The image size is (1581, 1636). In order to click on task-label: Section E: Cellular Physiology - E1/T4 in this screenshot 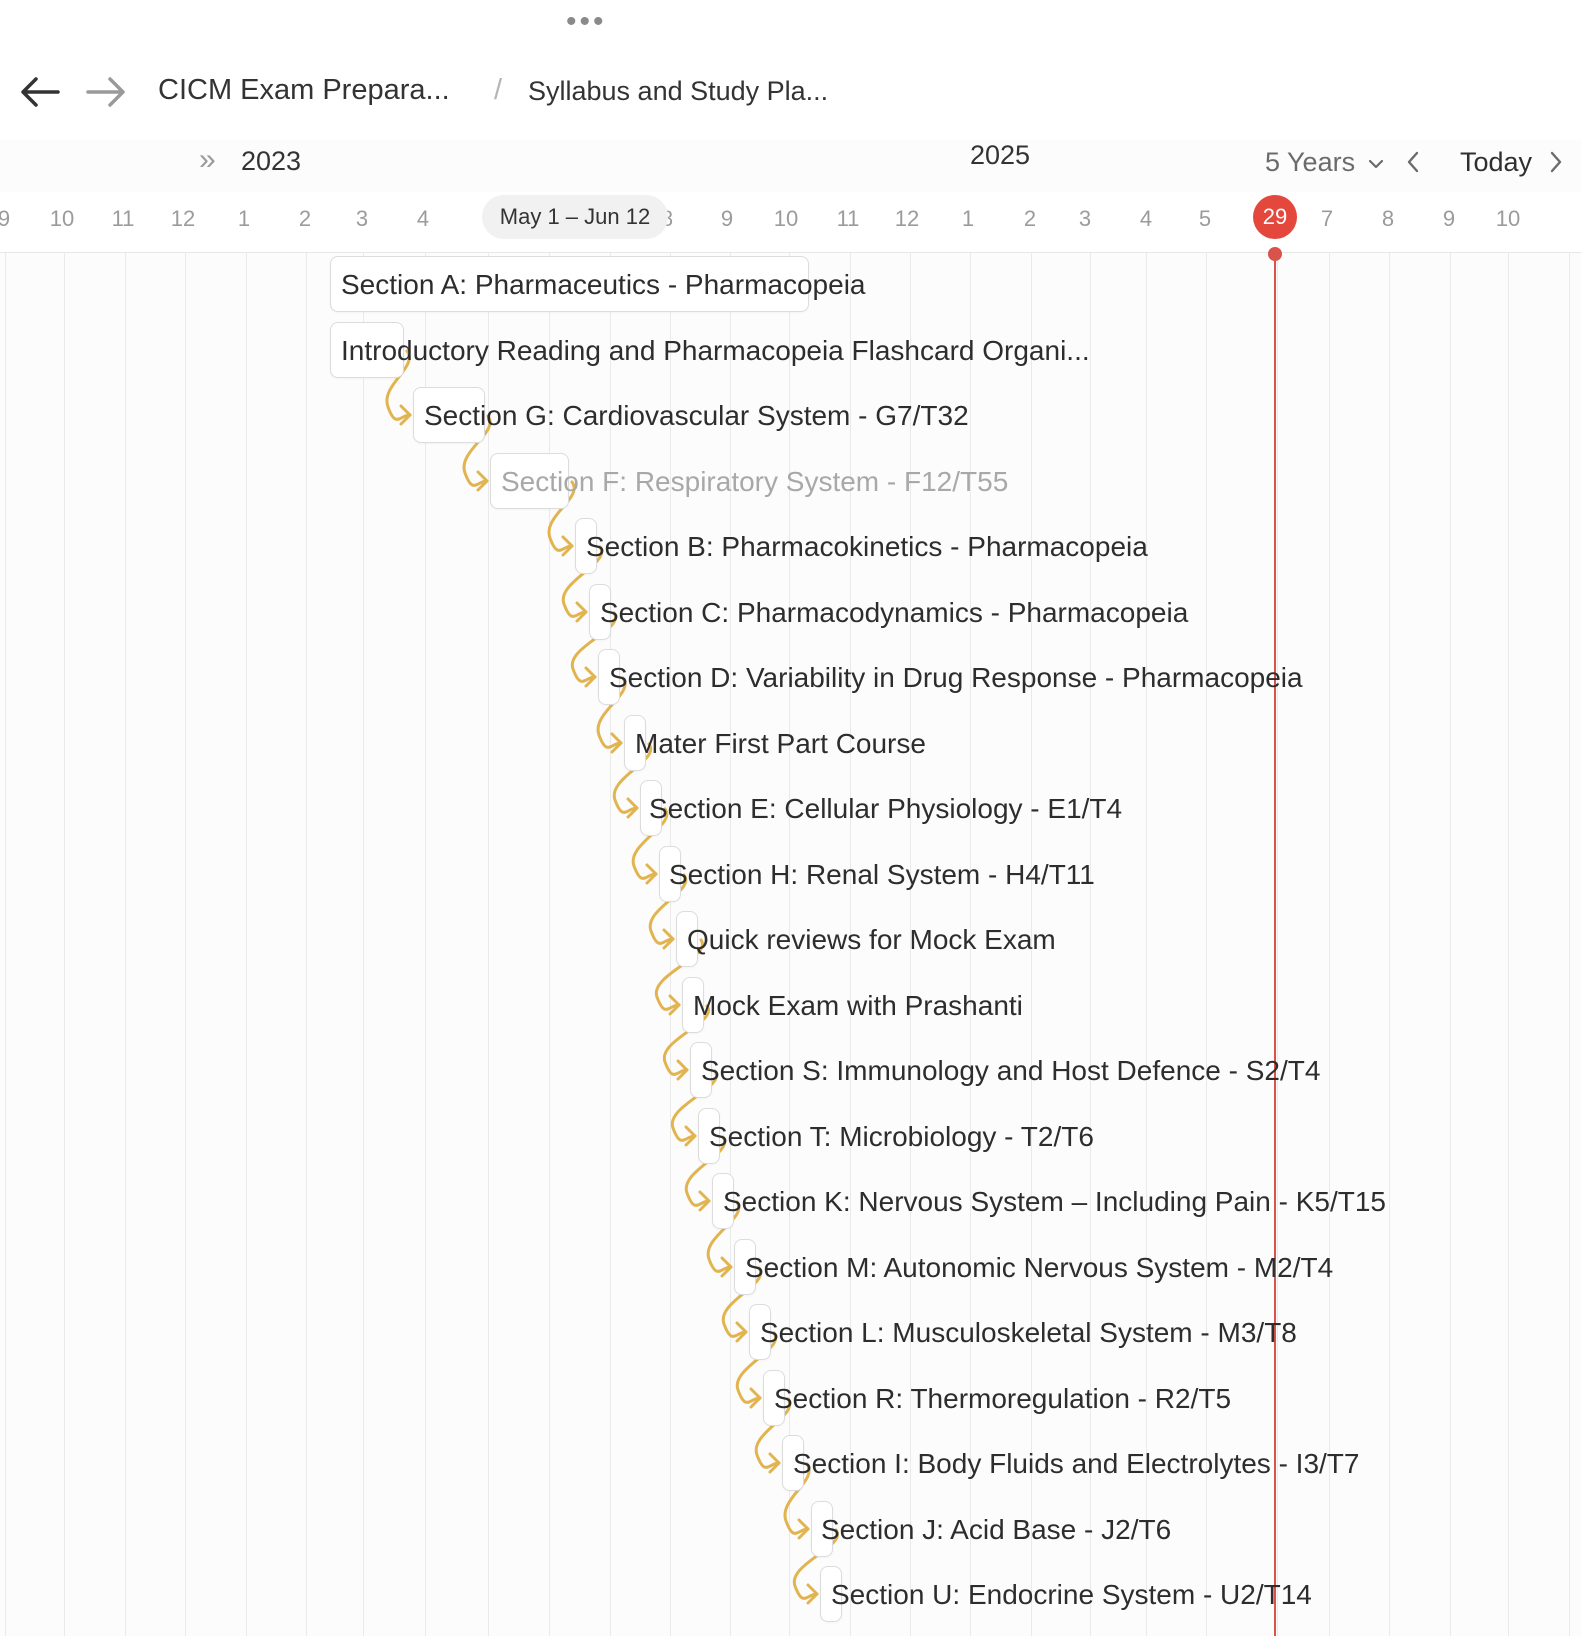, I will do `click(886, 808)`.